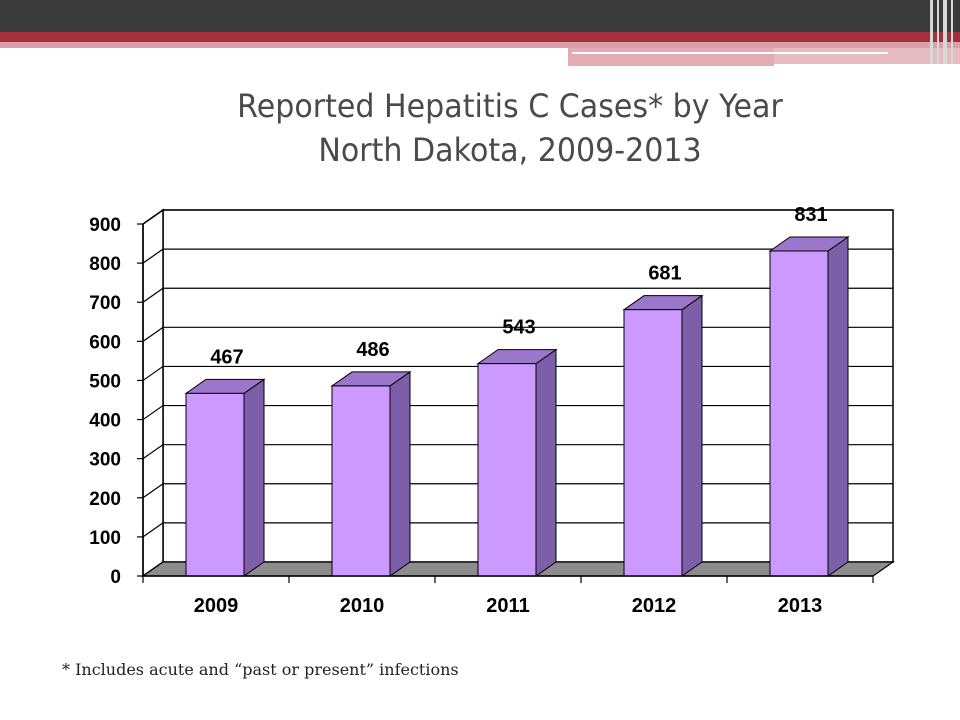 The width and height of the screenshot is (960, 720). What do you see at coordinates (810, 215) in the screenshot?
I see `data-label: 831` at bounding box center [810, 215].